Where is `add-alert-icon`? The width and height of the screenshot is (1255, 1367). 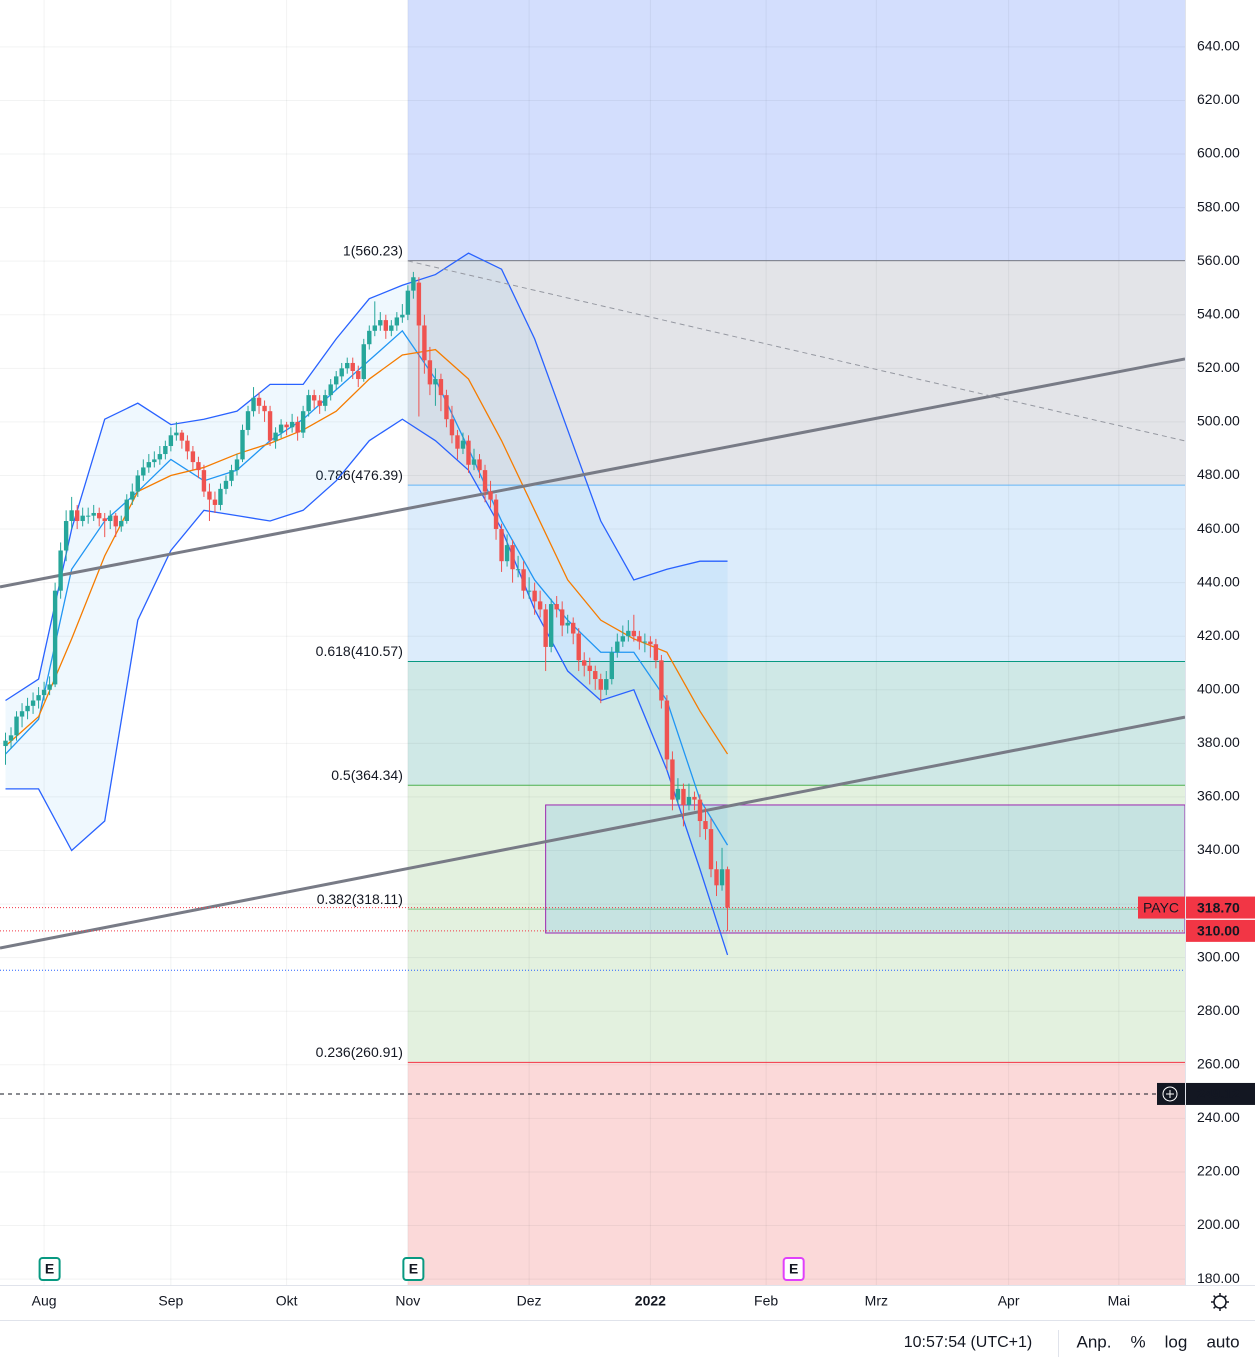
add-alert-icon is located at coordinates (1170, 1094).